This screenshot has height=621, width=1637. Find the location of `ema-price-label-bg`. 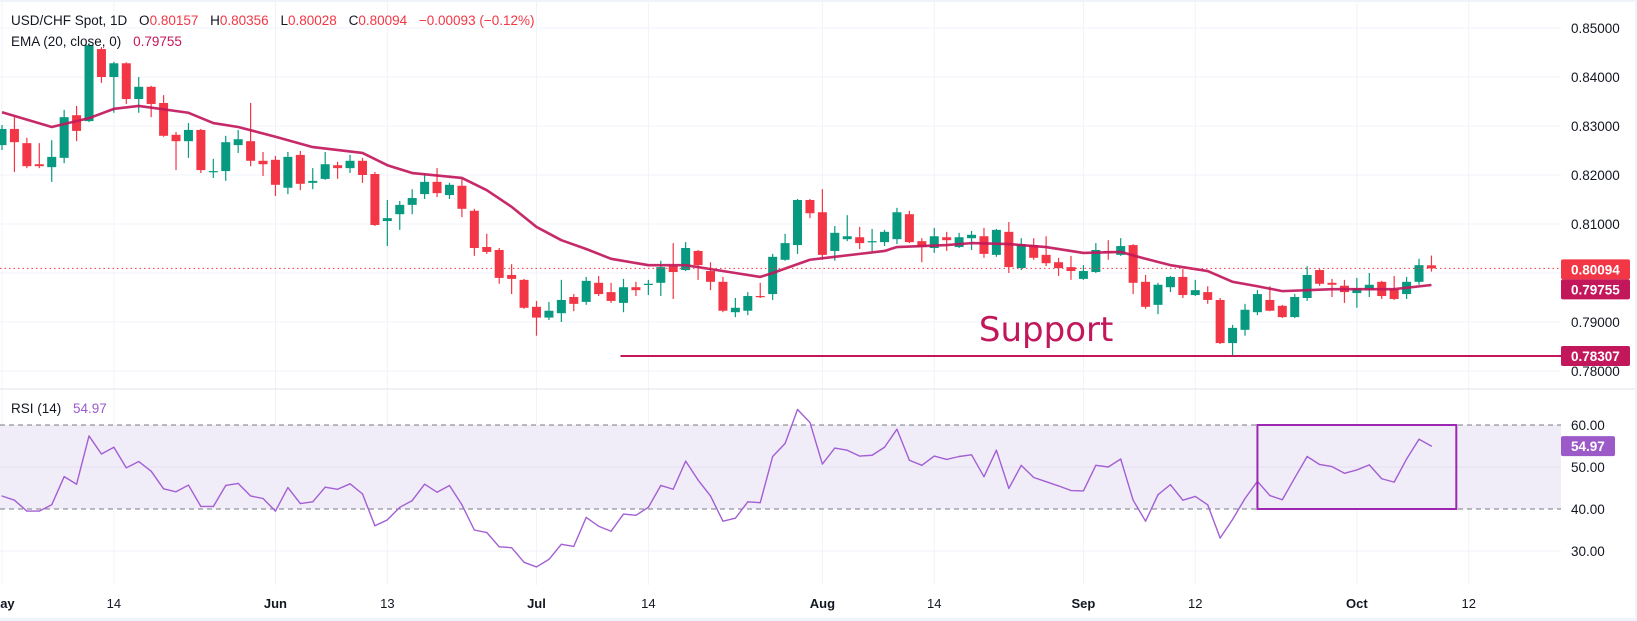

ema-price-label-bg is located at coordinates (1595, 289).